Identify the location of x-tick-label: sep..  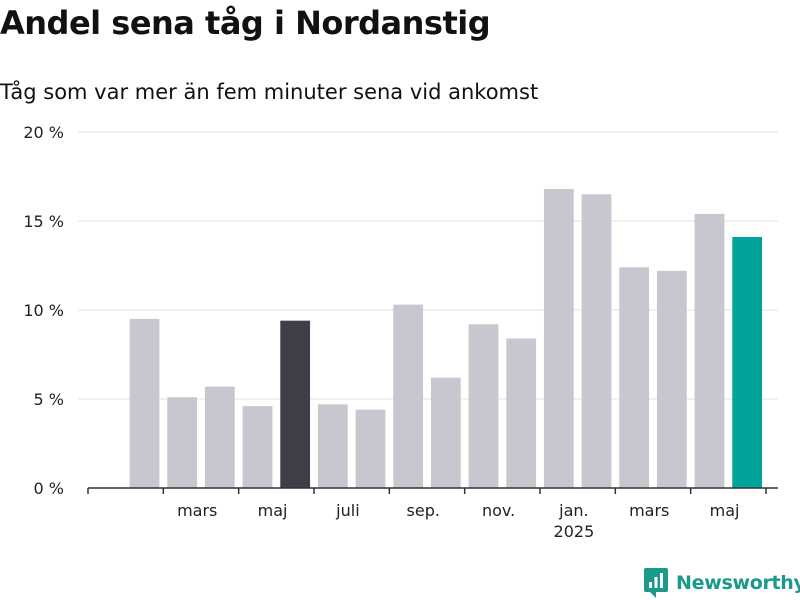
(423, 510).